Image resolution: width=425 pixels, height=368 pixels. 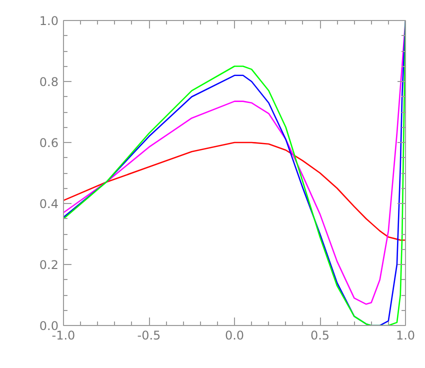 I want to click on x-tick-label: 0.0, so click(x=234, y=335).